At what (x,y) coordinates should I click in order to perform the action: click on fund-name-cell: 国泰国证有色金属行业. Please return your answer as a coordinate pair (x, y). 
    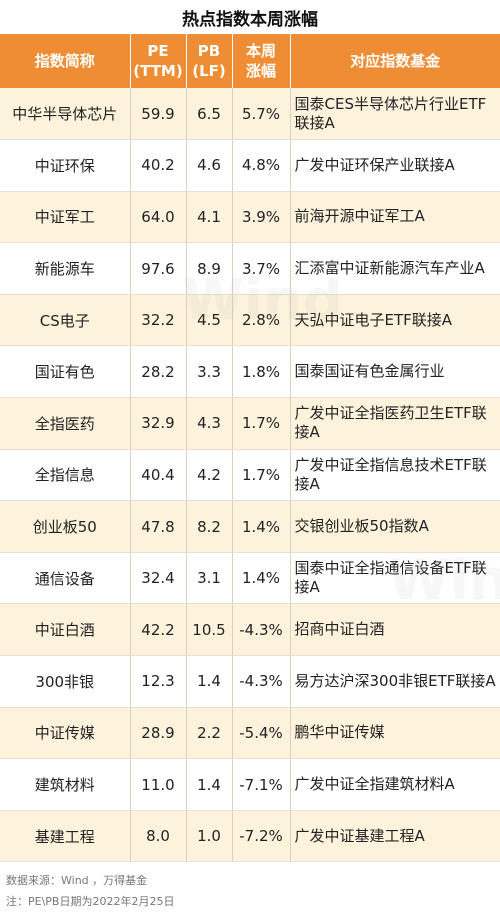
    Looking at the image, I should click on (395, 372).